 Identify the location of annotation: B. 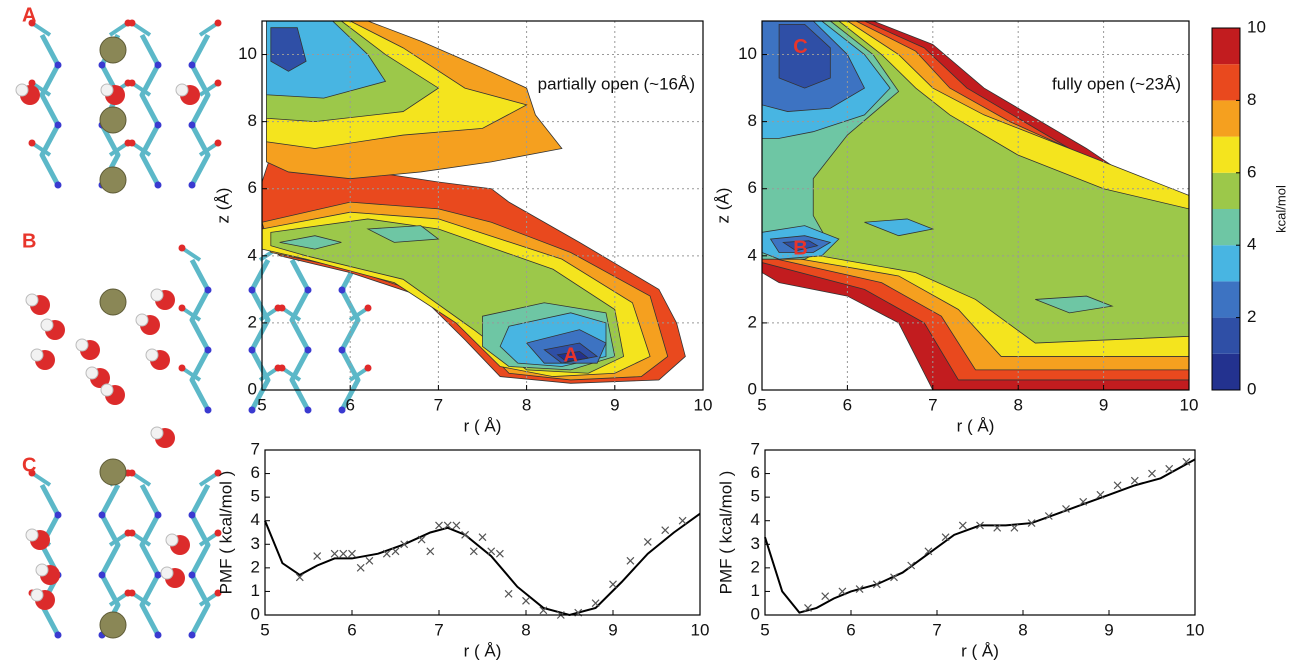
(800, 248).